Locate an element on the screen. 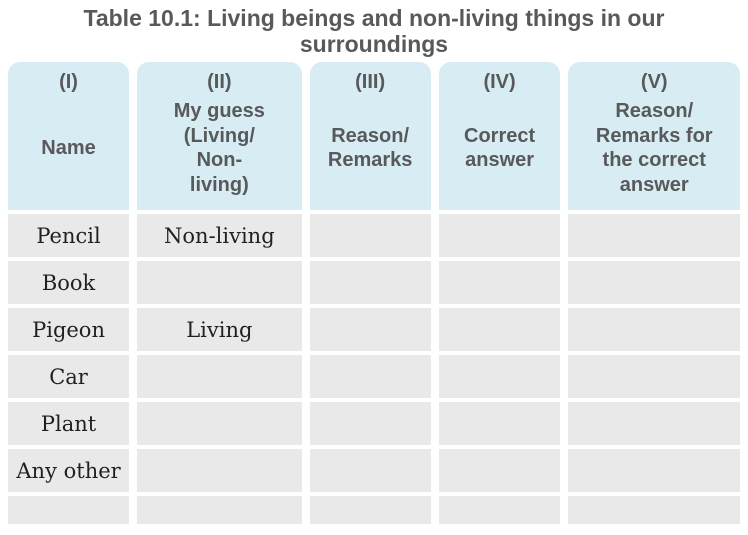 This screenshot has height=535, width=748. column-numeral: (II) is located at coordinates (219, 82).